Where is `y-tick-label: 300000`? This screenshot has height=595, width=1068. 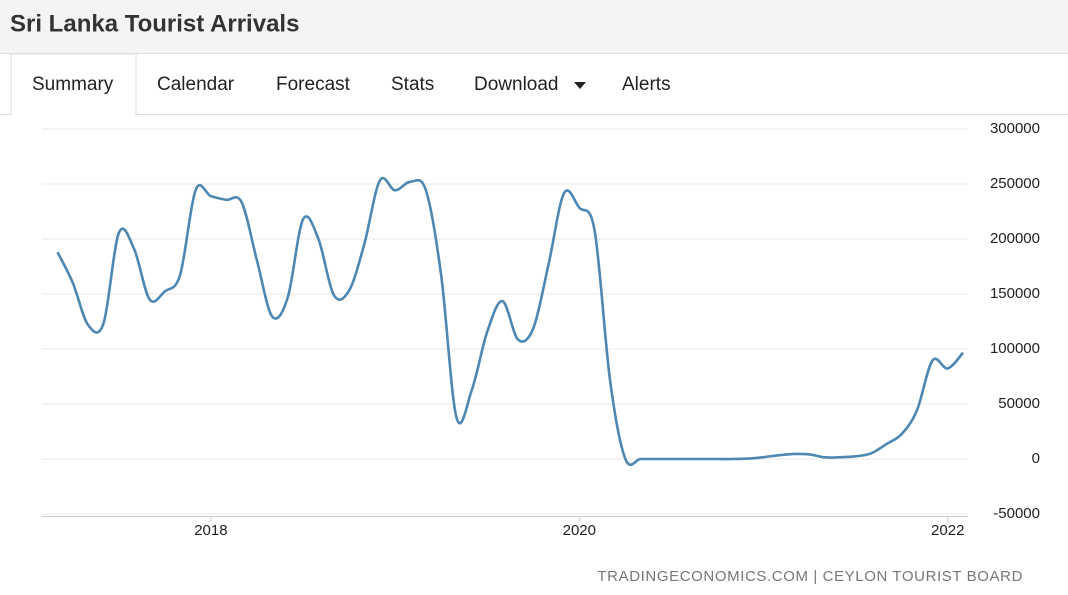 y-tick-label: 300000 is located at coordinates (1015, 128).